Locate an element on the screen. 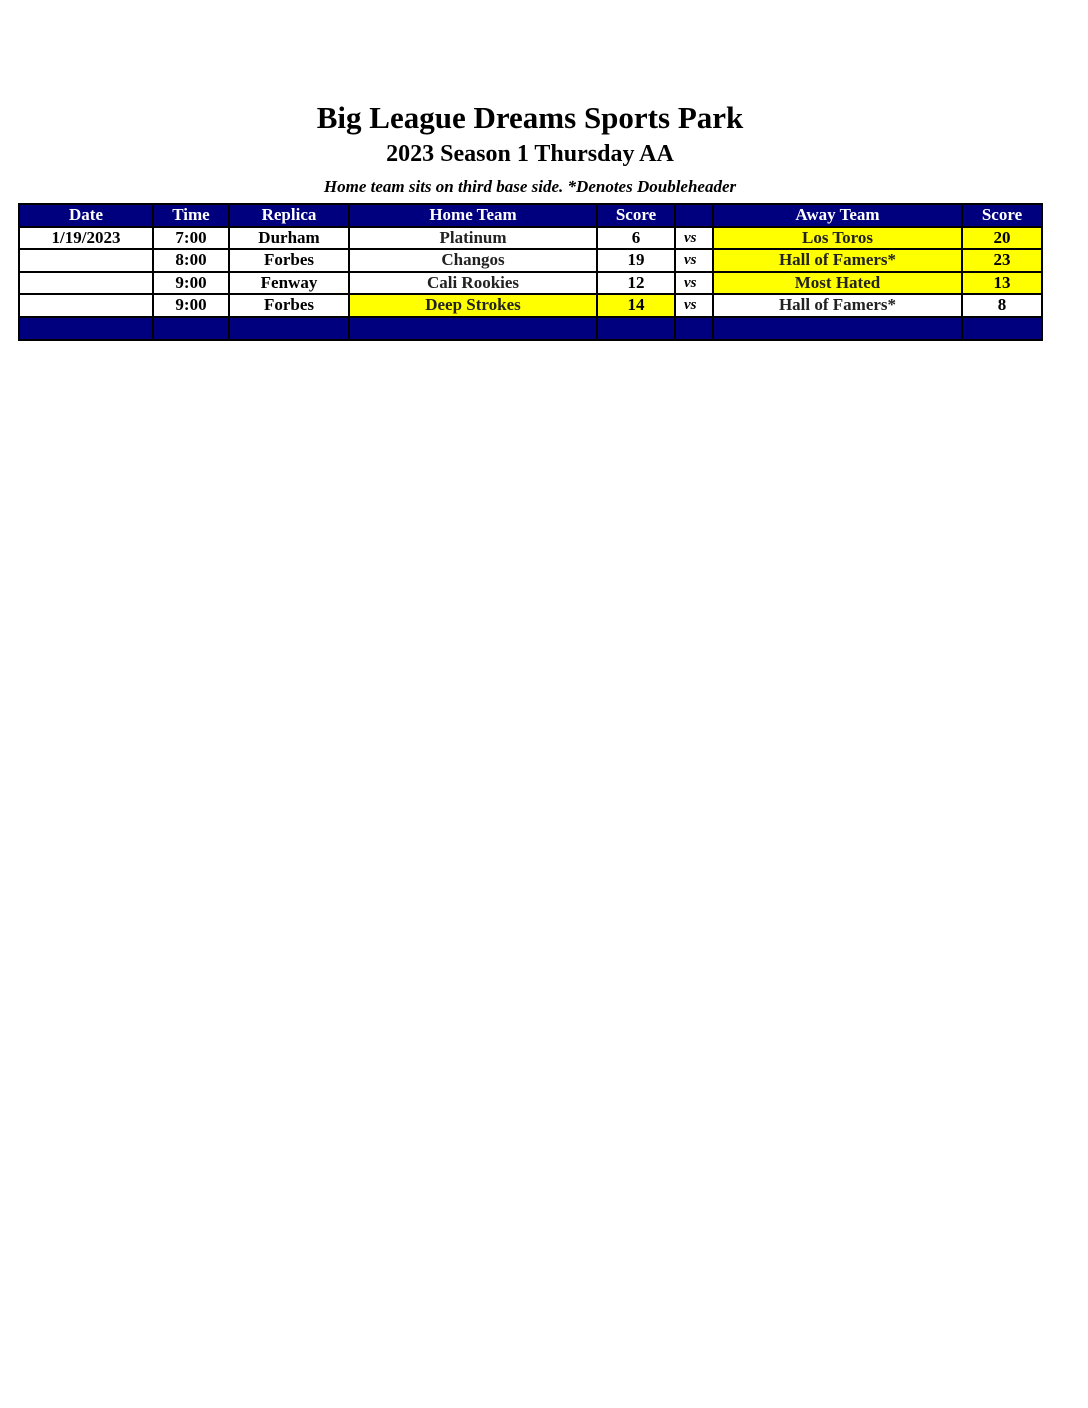 This screenshot has width=1088, height=1408. replica-cell: Fenway is located at coordinates (289, 282).